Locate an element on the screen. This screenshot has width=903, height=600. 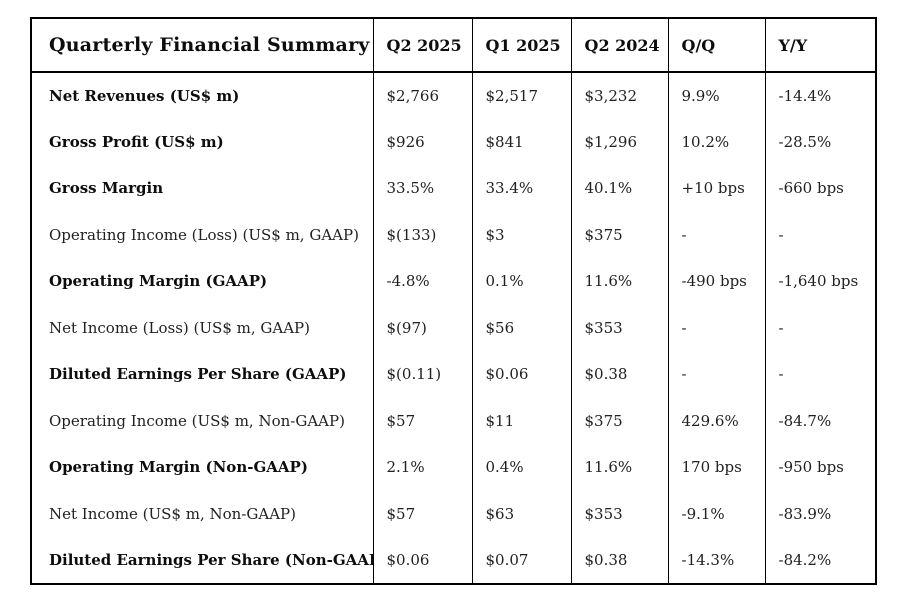
cell-value: -4.8% is located at coordinates (422, 281).